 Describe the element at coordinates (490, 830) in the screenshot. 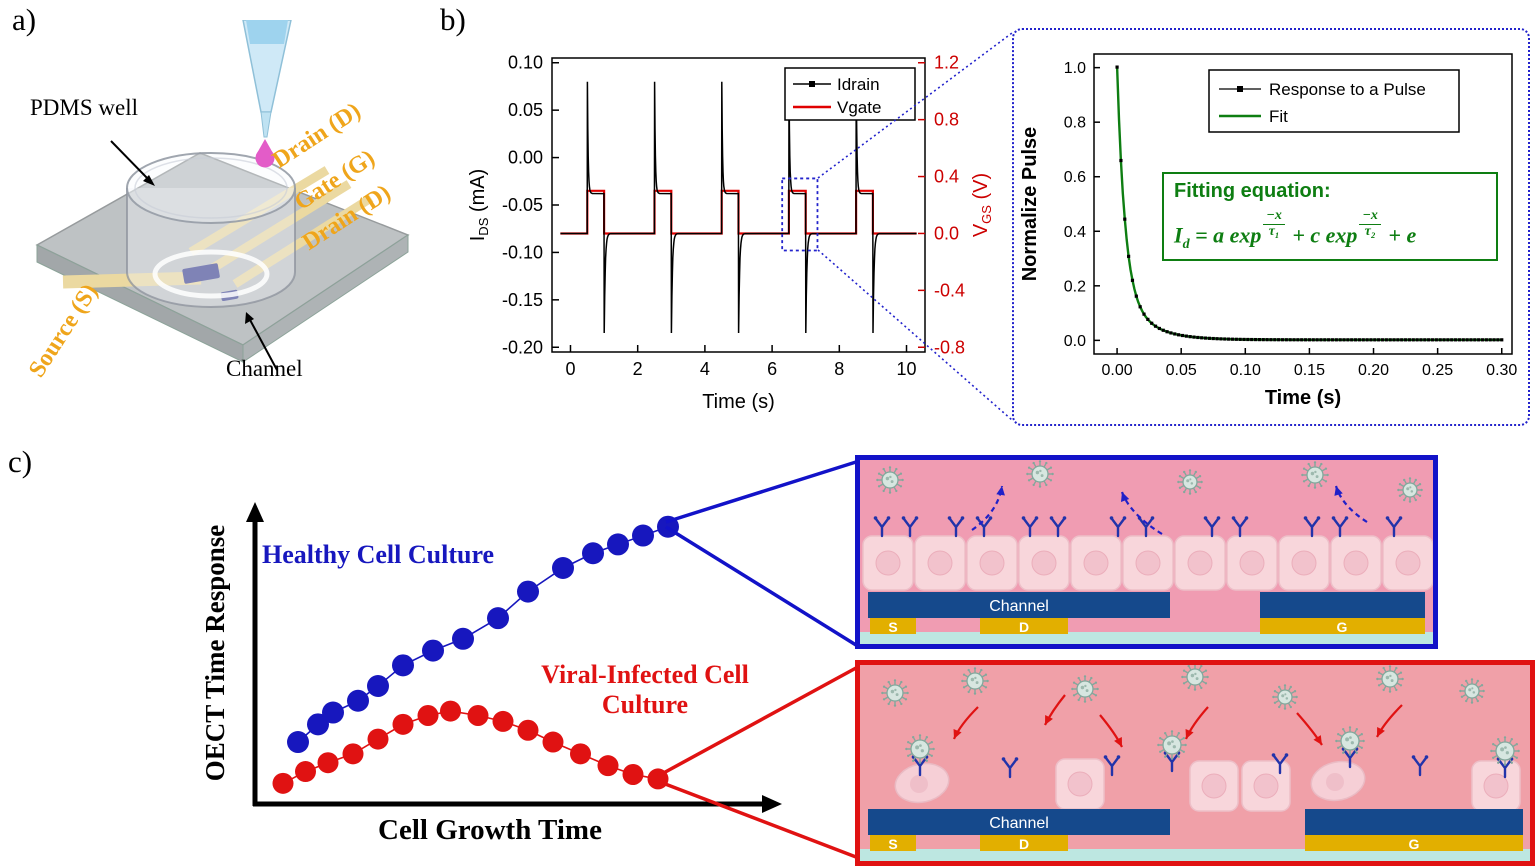

I see `cell-growth-time-xlabel: Cell Growth Time` at that location.